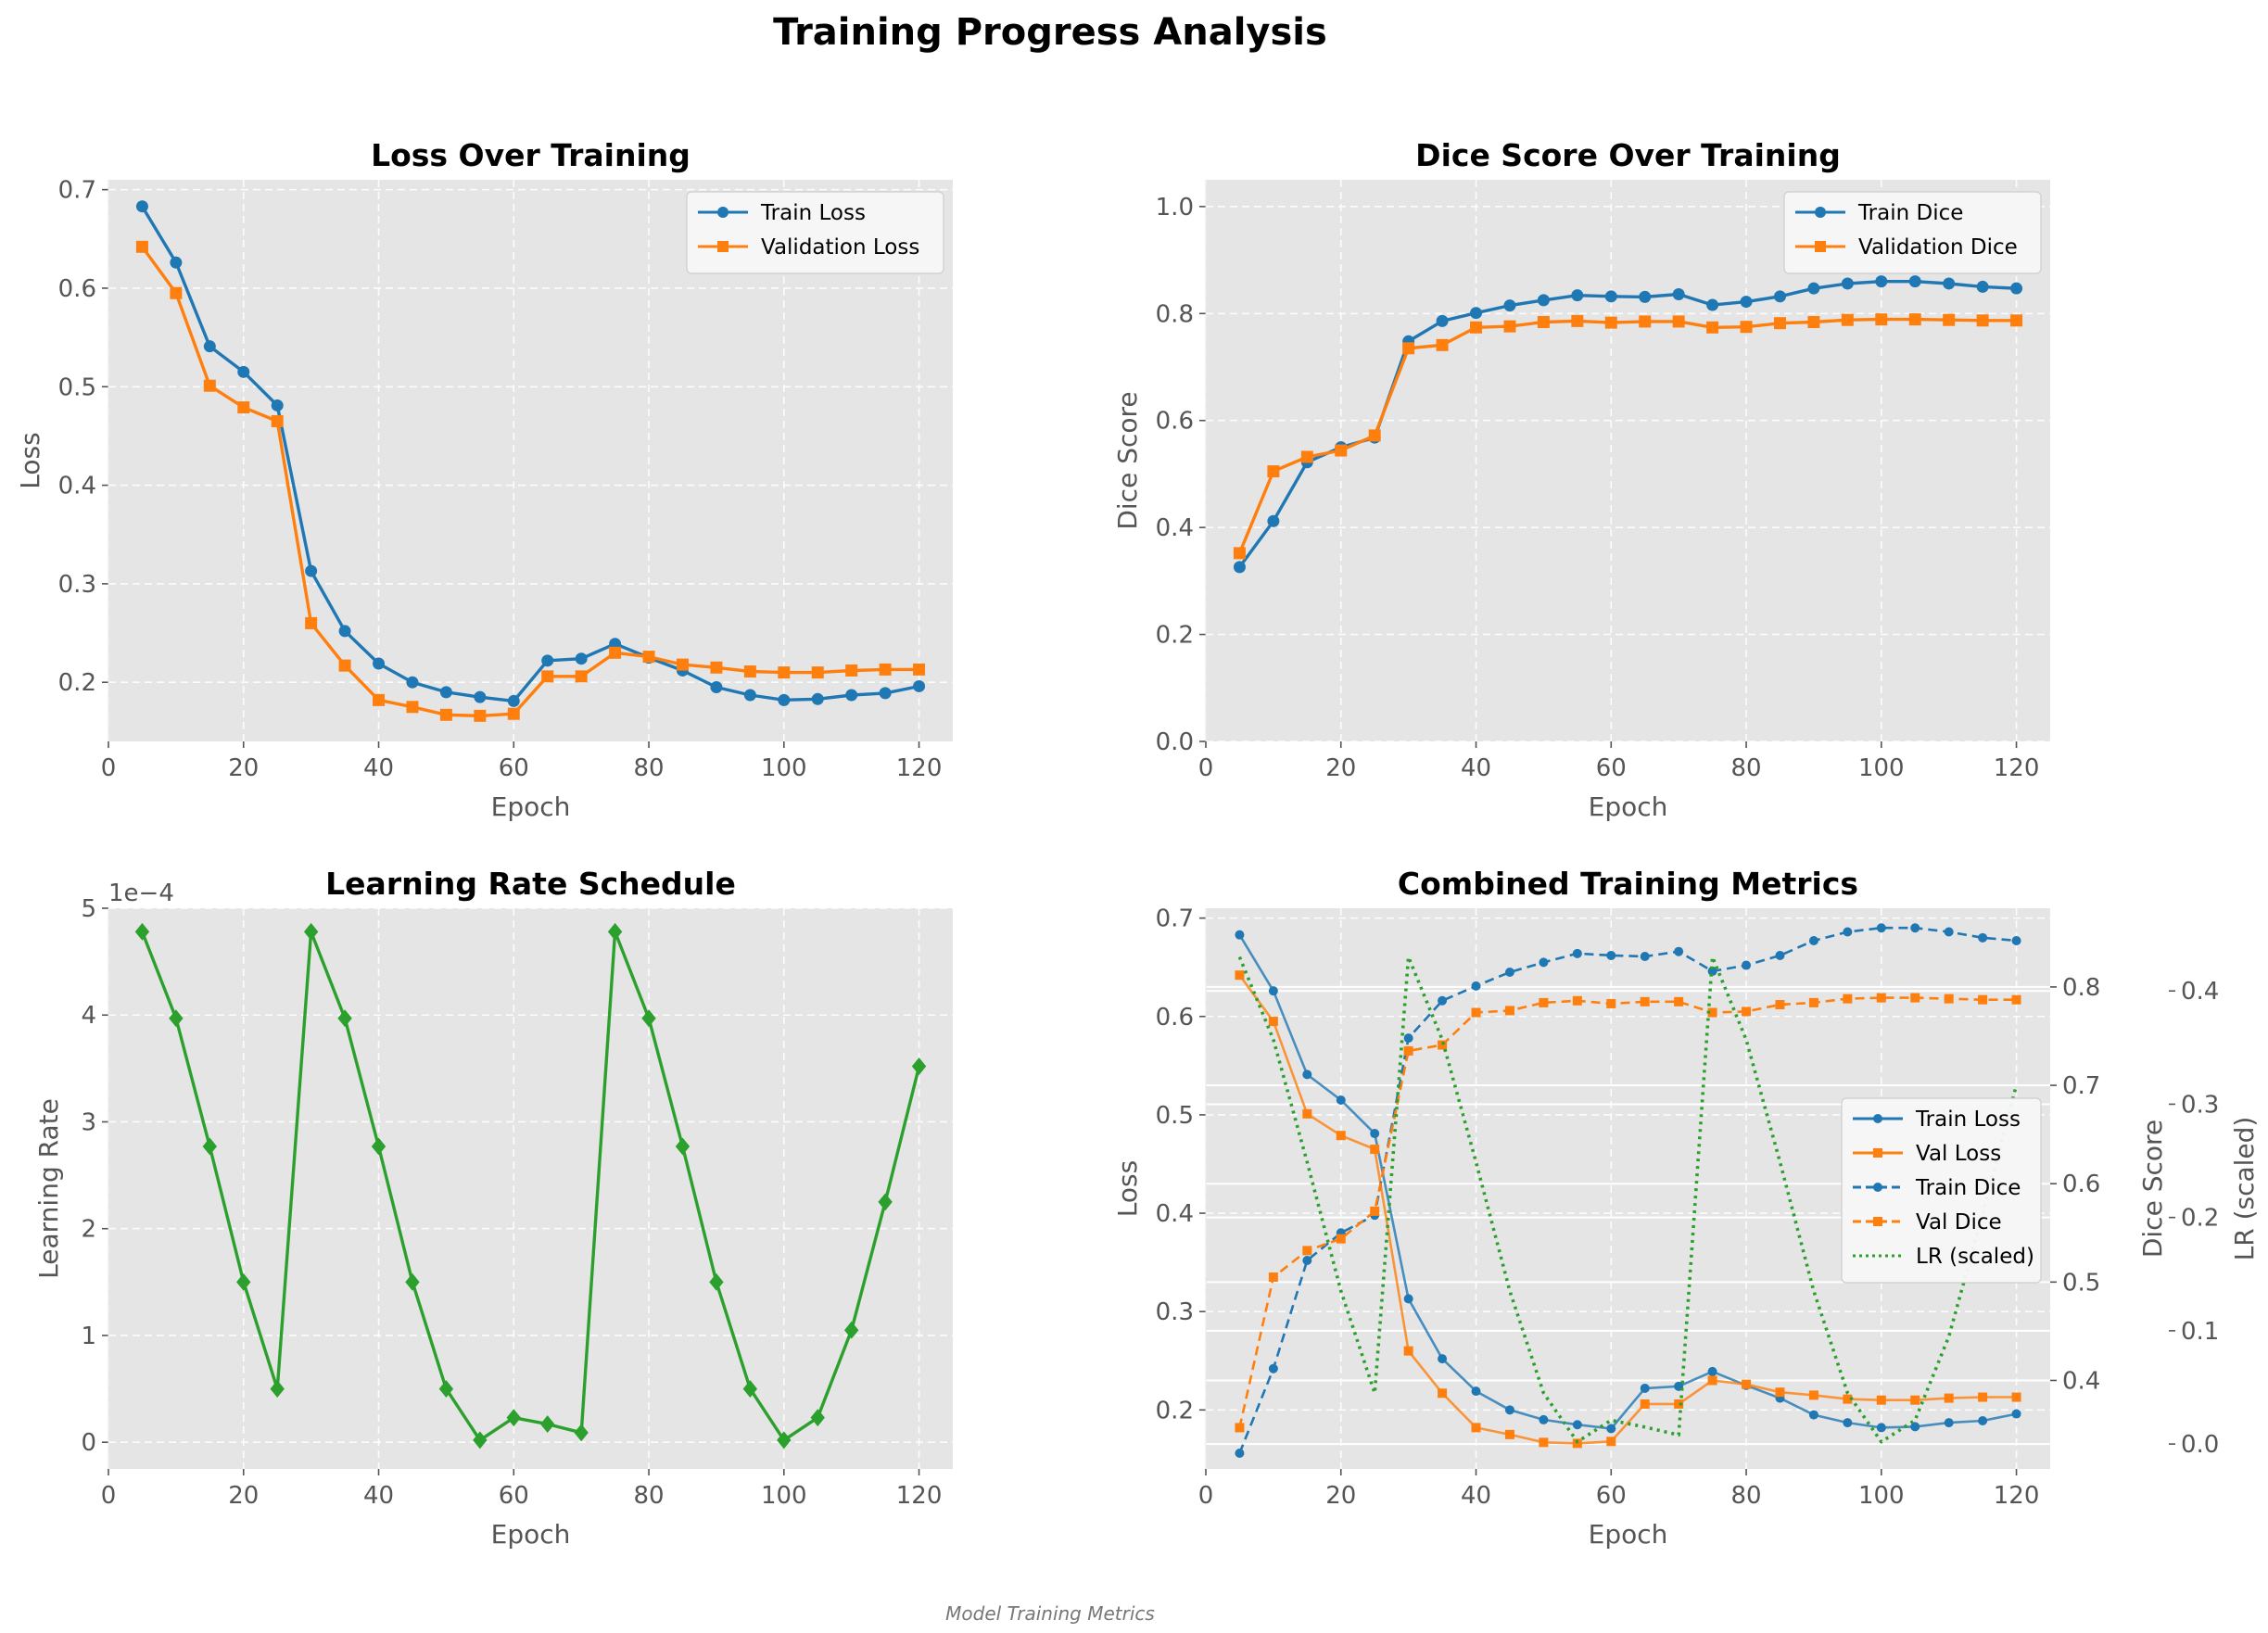 The image size is (2268, 1633). I want to click on y-tick-label: 1, so click(88, 1337).